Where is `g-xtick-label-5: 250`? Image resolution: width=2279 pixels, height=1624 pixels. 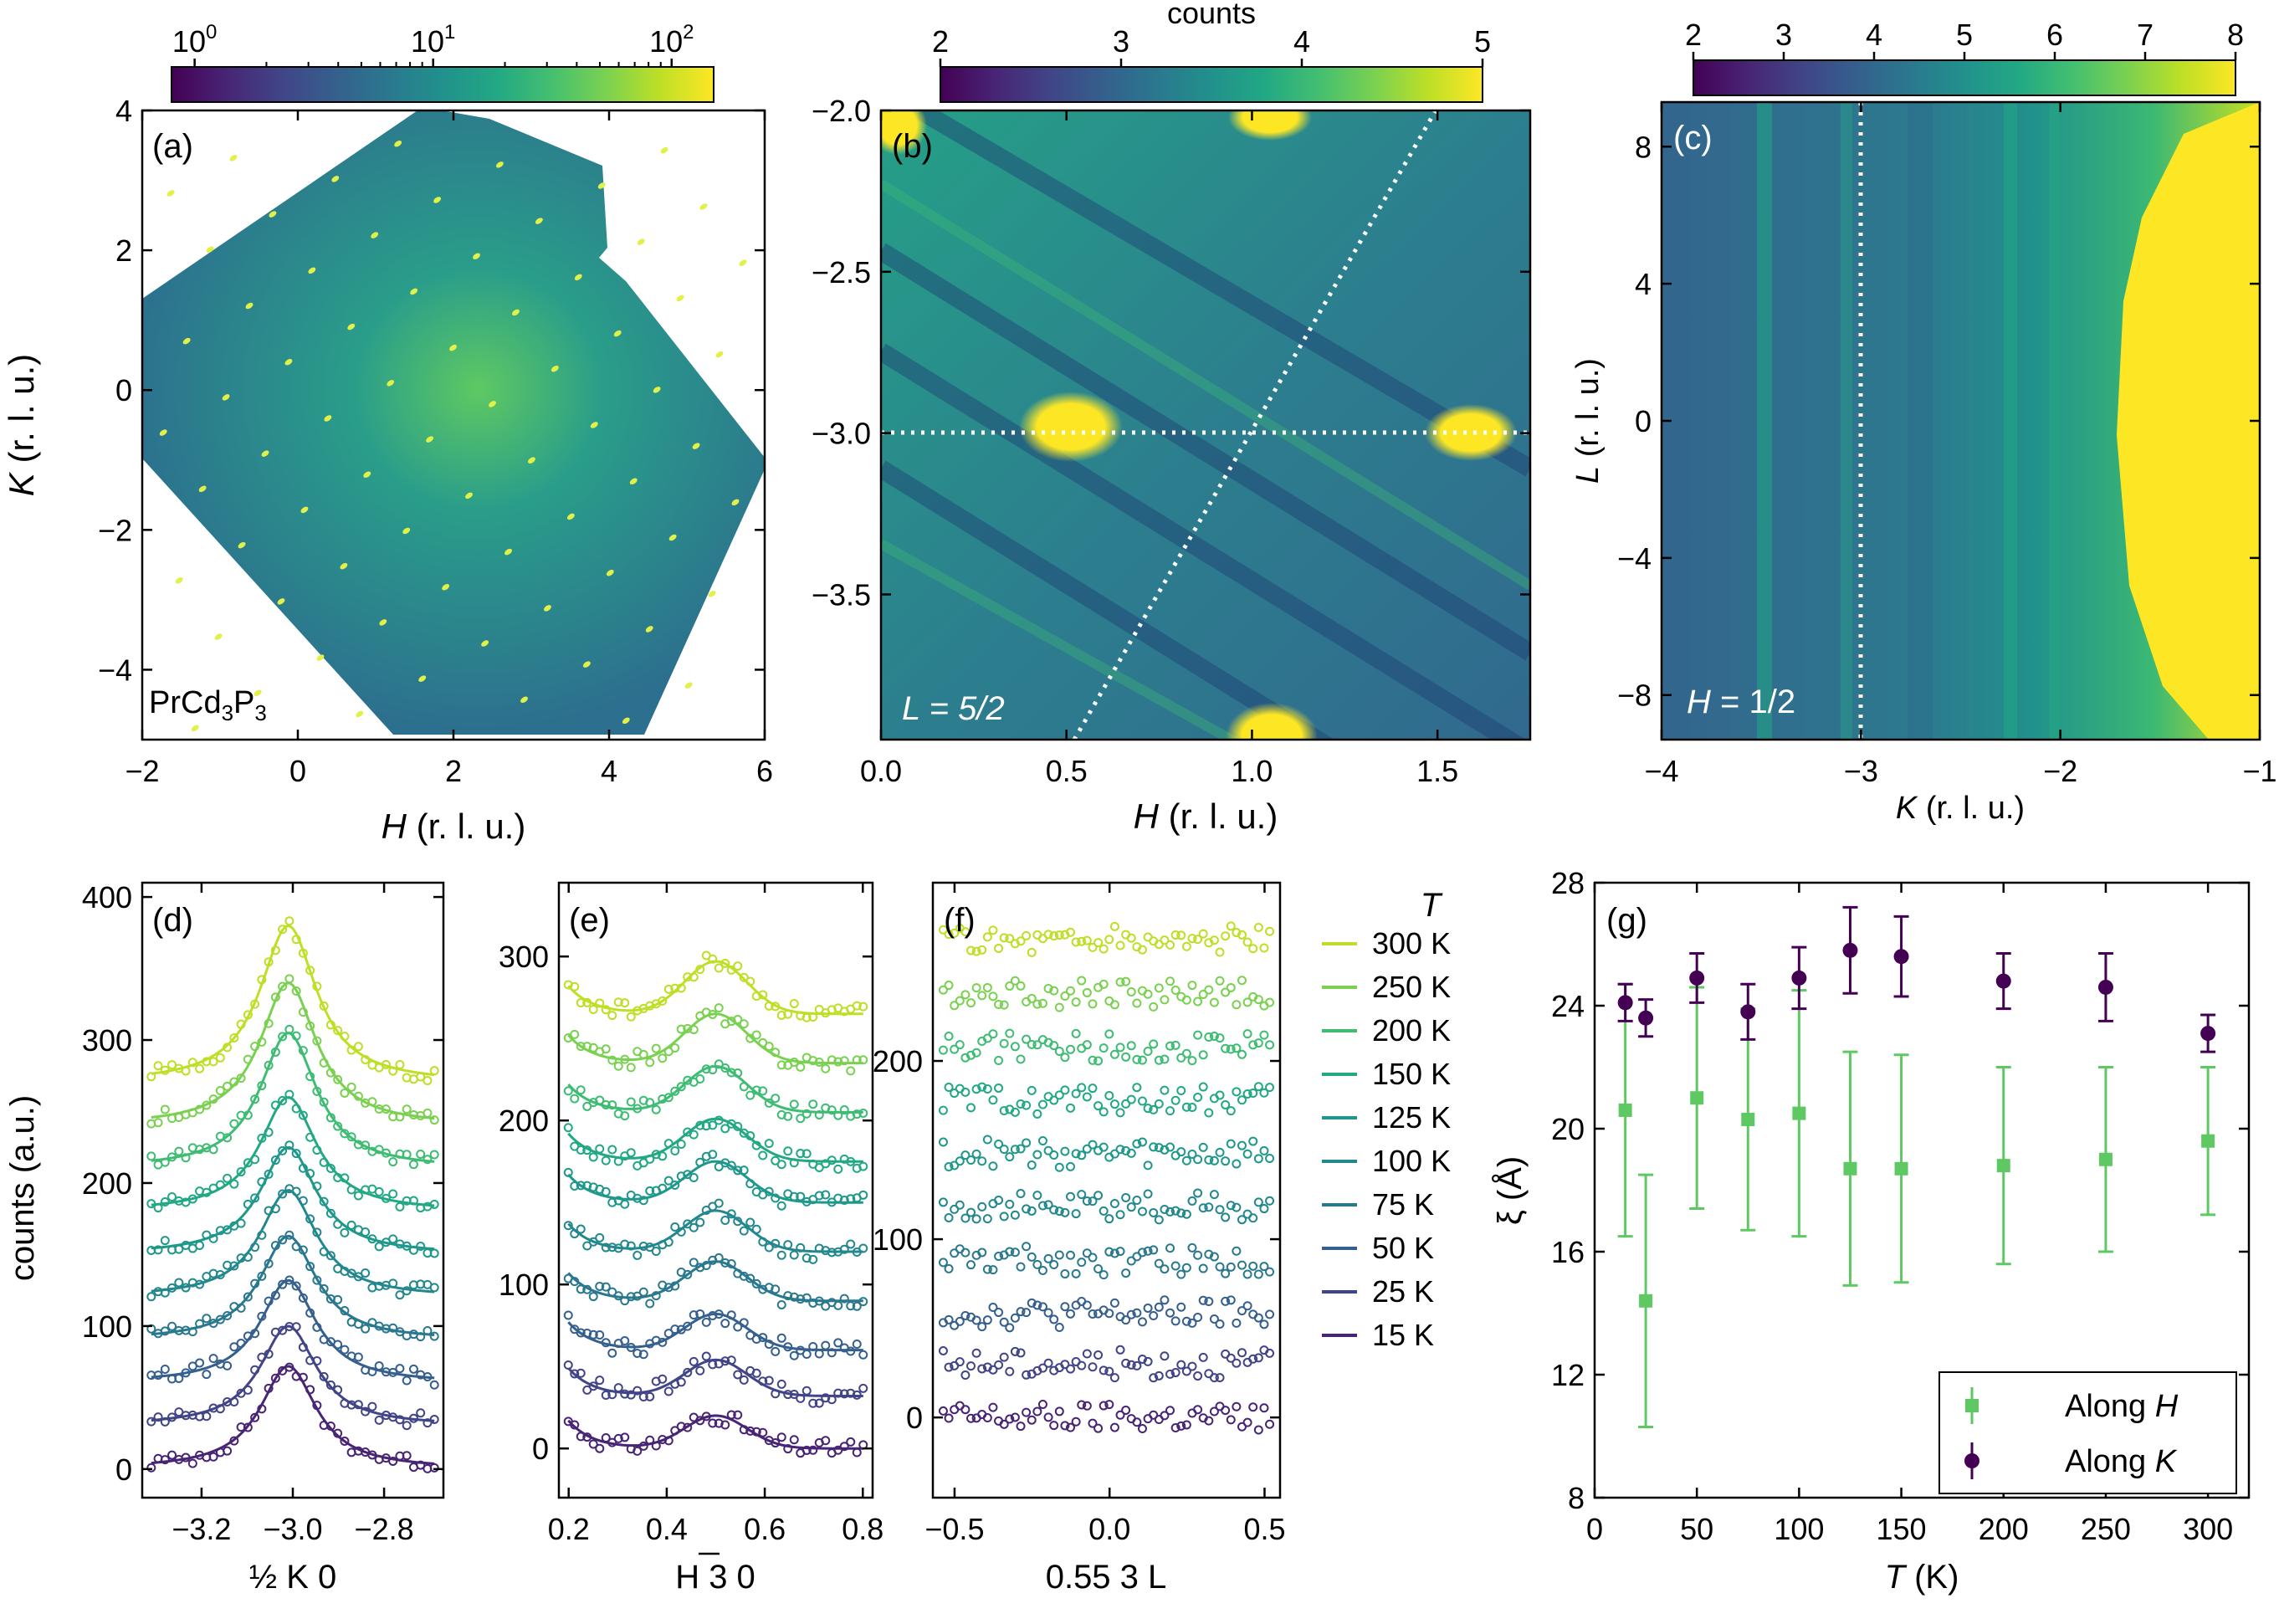 g-xtick-label-5: 250 is located at coordinates (2106, 1529).